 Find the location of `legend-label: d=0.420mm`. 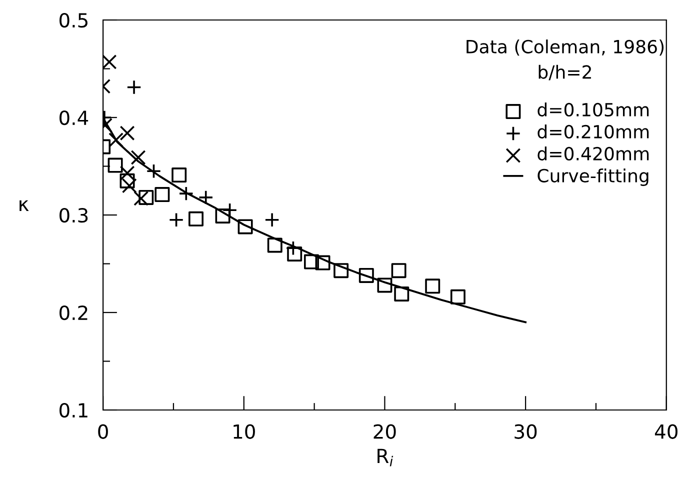

legend-label: d=0.420mm is located at coordinates (593, 153).